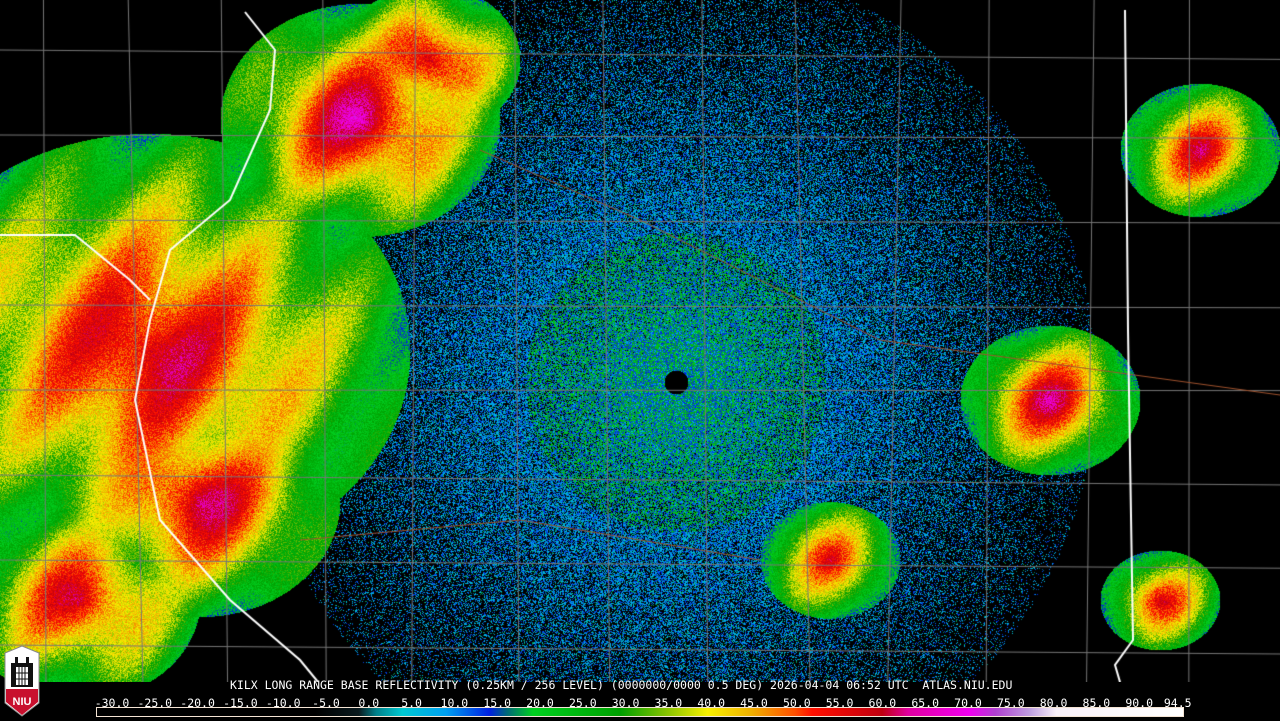  I want to click on niu-tower-logo-icon: NIU, so click(22, 681).